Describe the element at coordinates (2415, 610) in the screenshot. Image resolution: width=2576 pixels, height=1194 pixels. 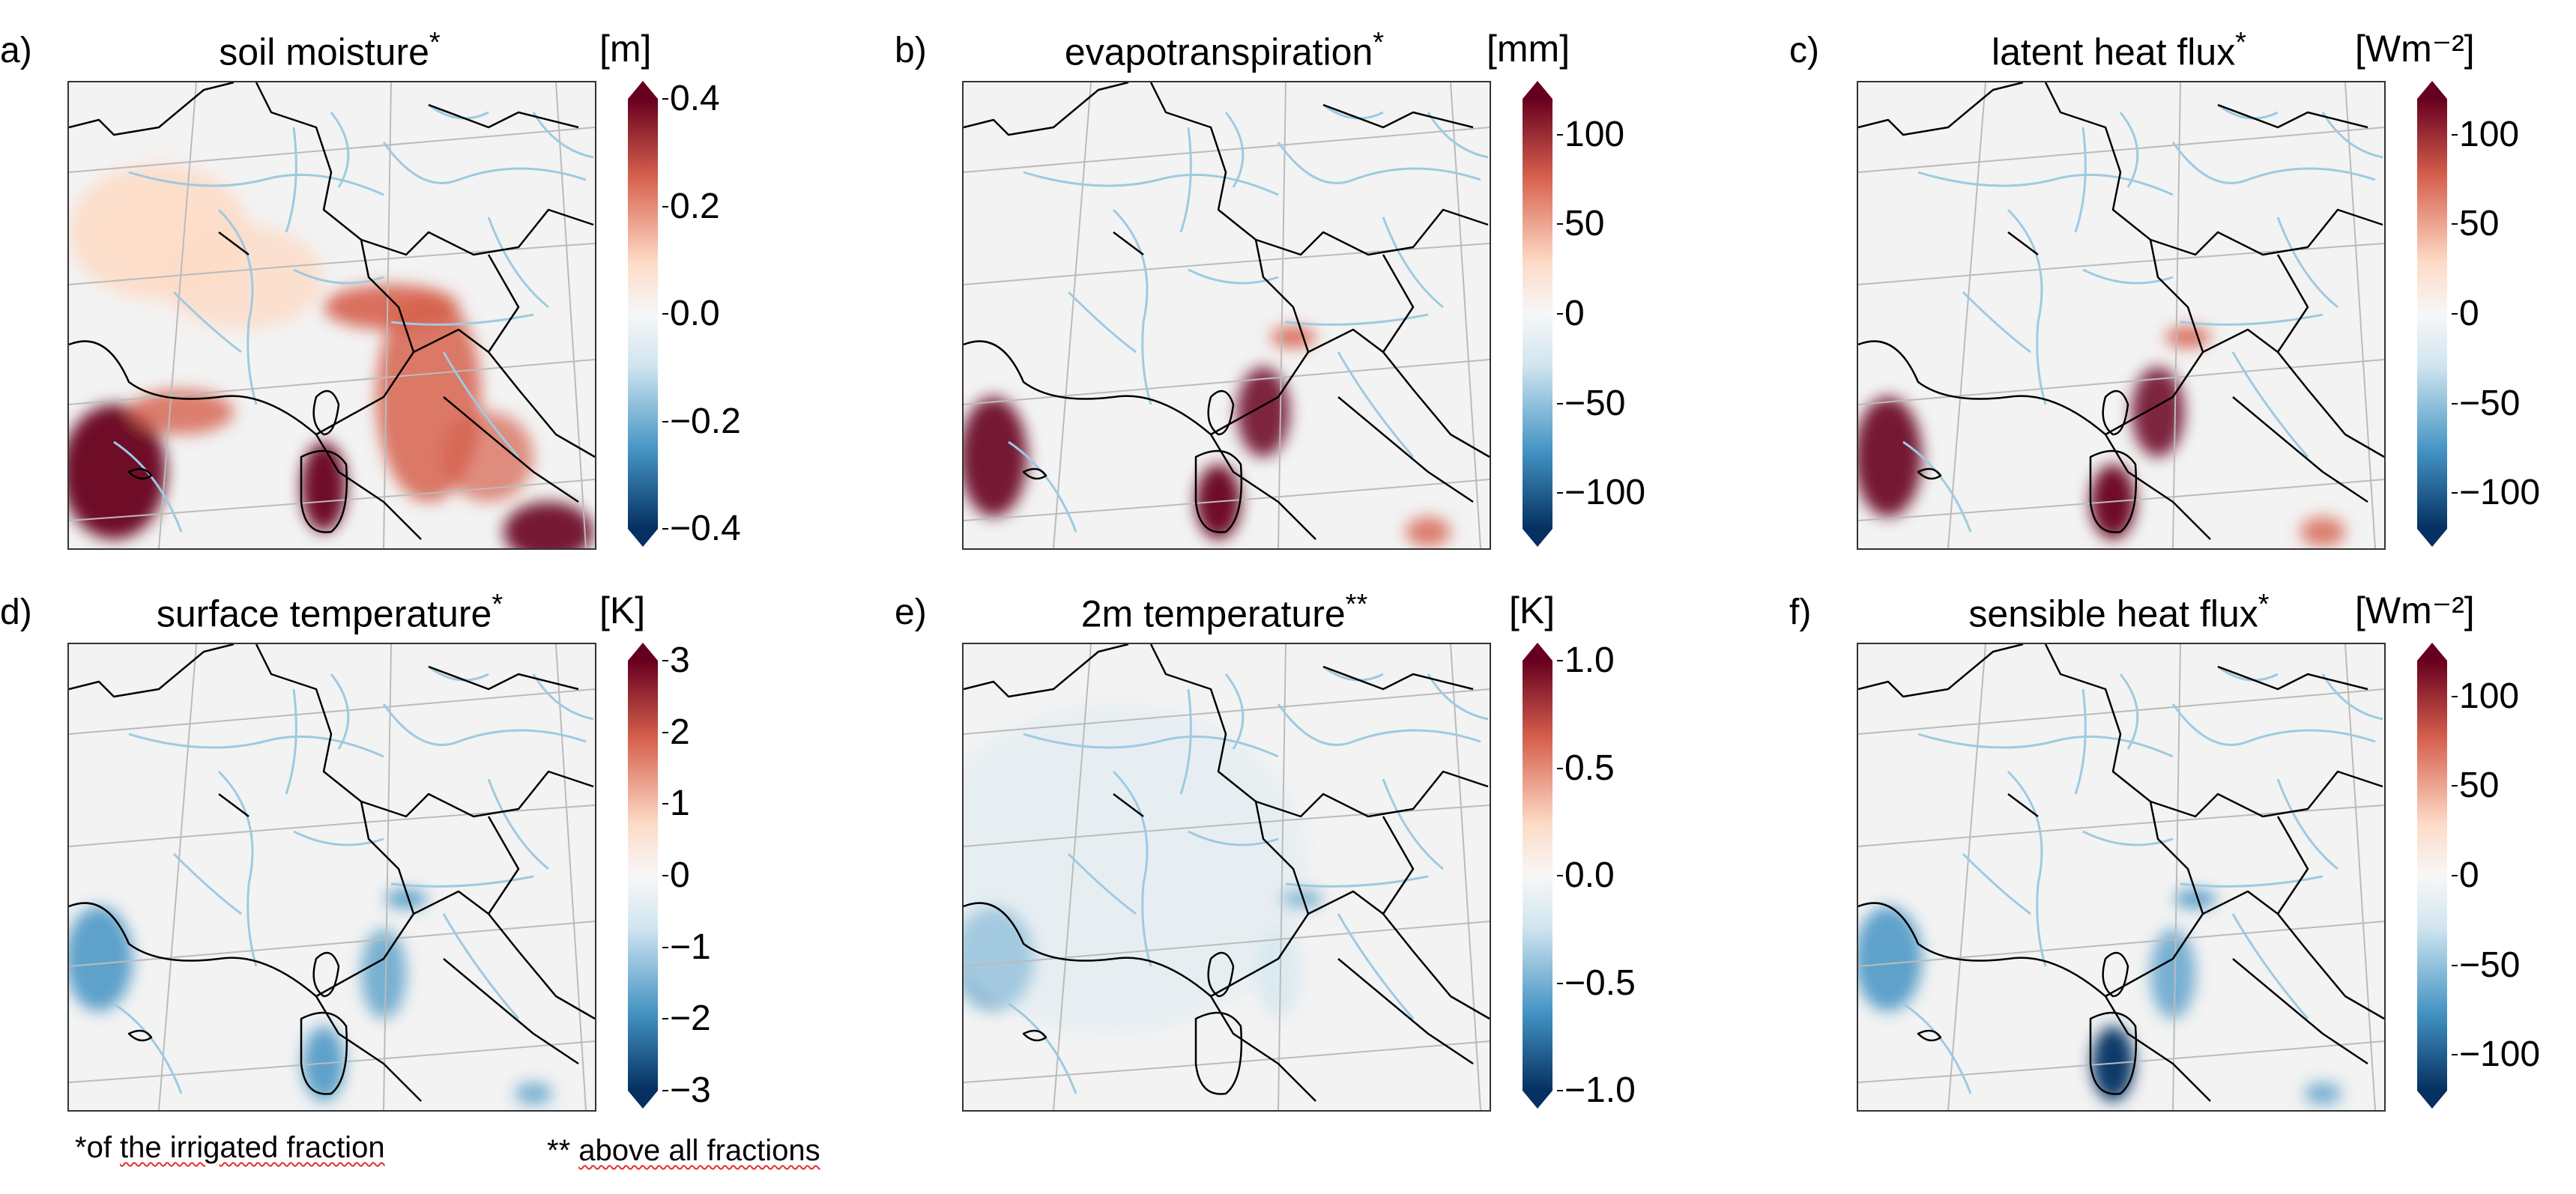
I see `colorbar-unit: [Wm⁻²]` at that location.